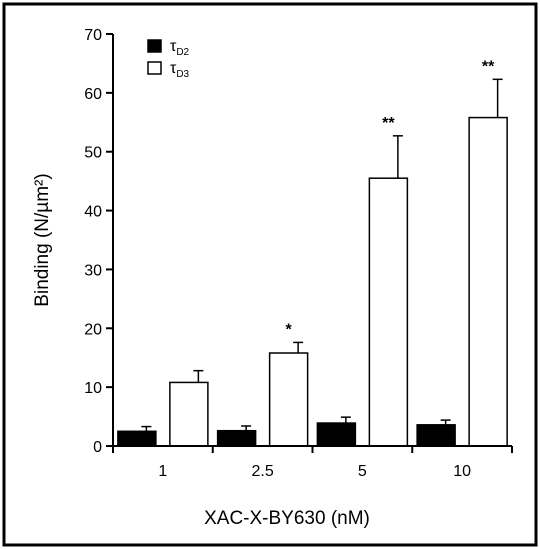 The height and width of the screenshot is (549, 540). What do you see at coordinates (97, 447) in the screenshot?
I see `y-tick-label: 0` at bounding box center [97, 447].